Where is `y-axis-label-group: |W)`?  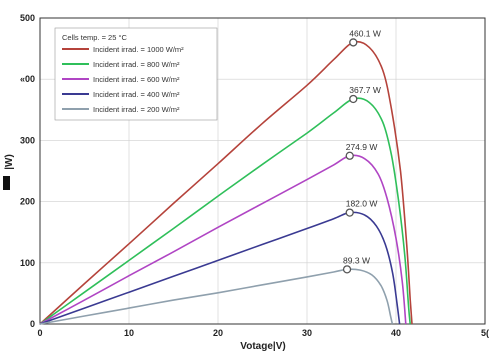 y-axis-label-group: |W) is located at coordinates (9, 172).